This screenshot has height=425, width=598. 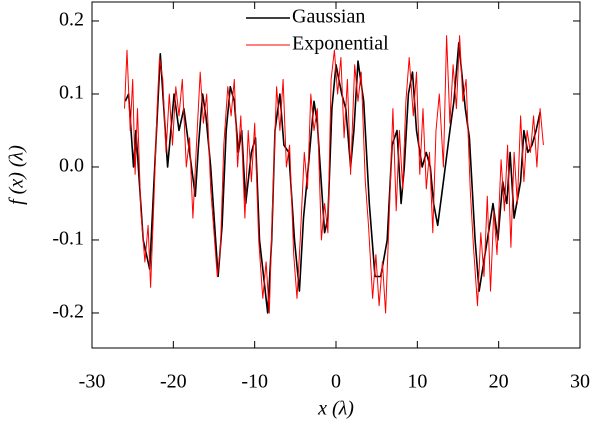 What do you see at coordinates (173, 382) in the screenshot?
I see `x-tick-label: -20` at bounding box center [173, 382].